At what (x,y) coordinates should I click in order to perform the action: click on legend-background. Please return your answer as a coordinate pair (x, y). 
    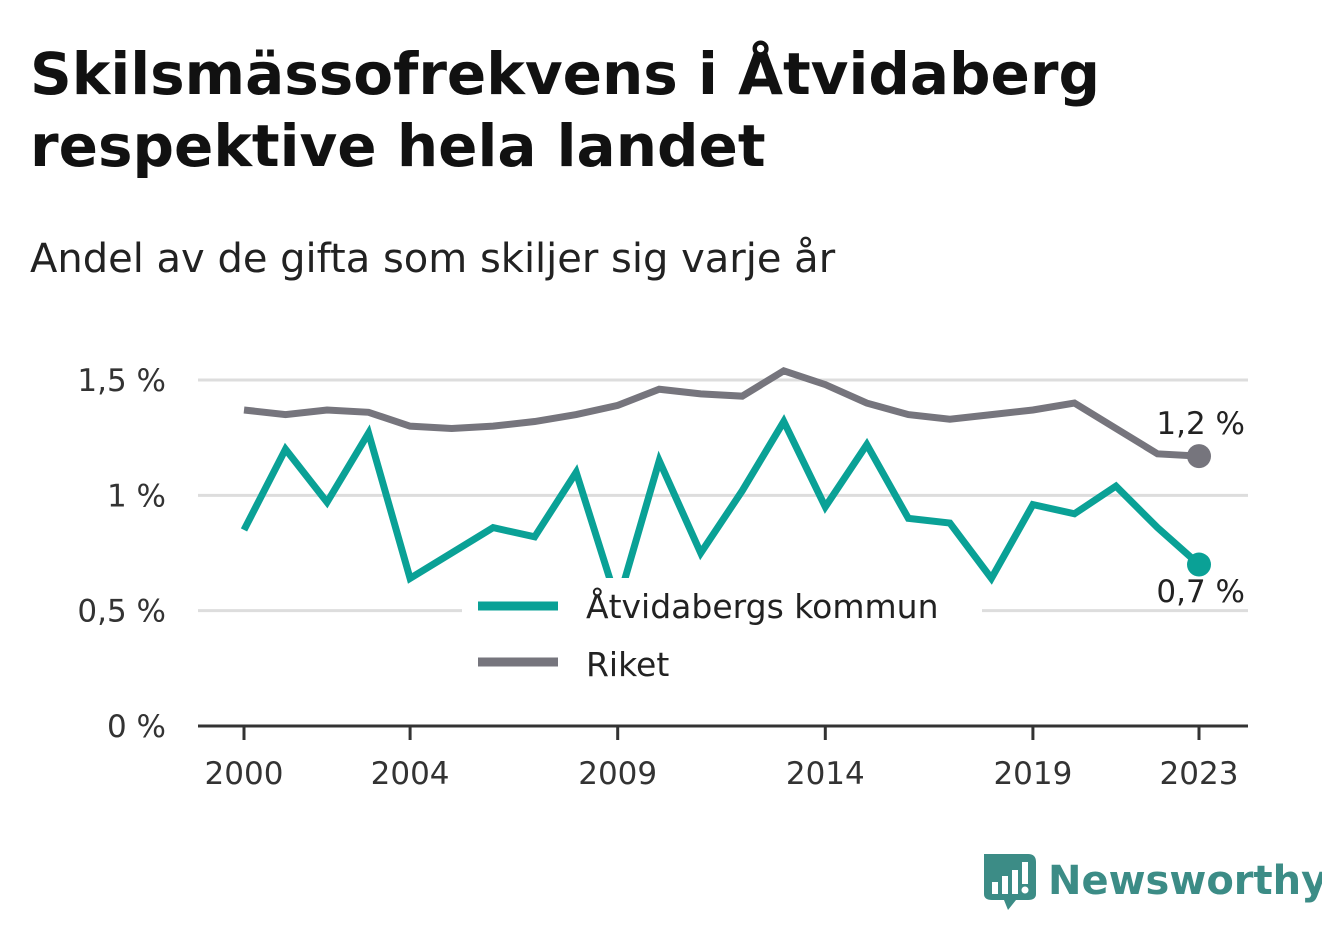
    Looking at the image, I should click on (722, 638).